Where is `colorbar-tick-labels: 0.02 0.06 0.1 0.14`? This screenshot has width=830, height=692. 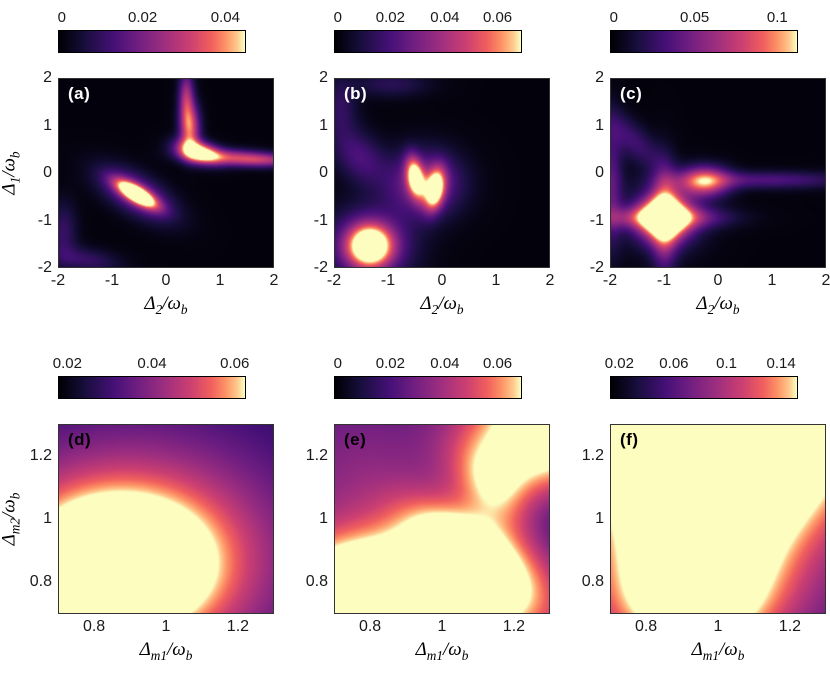 colorbar-tick-labels: 0.02 0.06 0.1 0.14 is located at coordinates (701, 365).